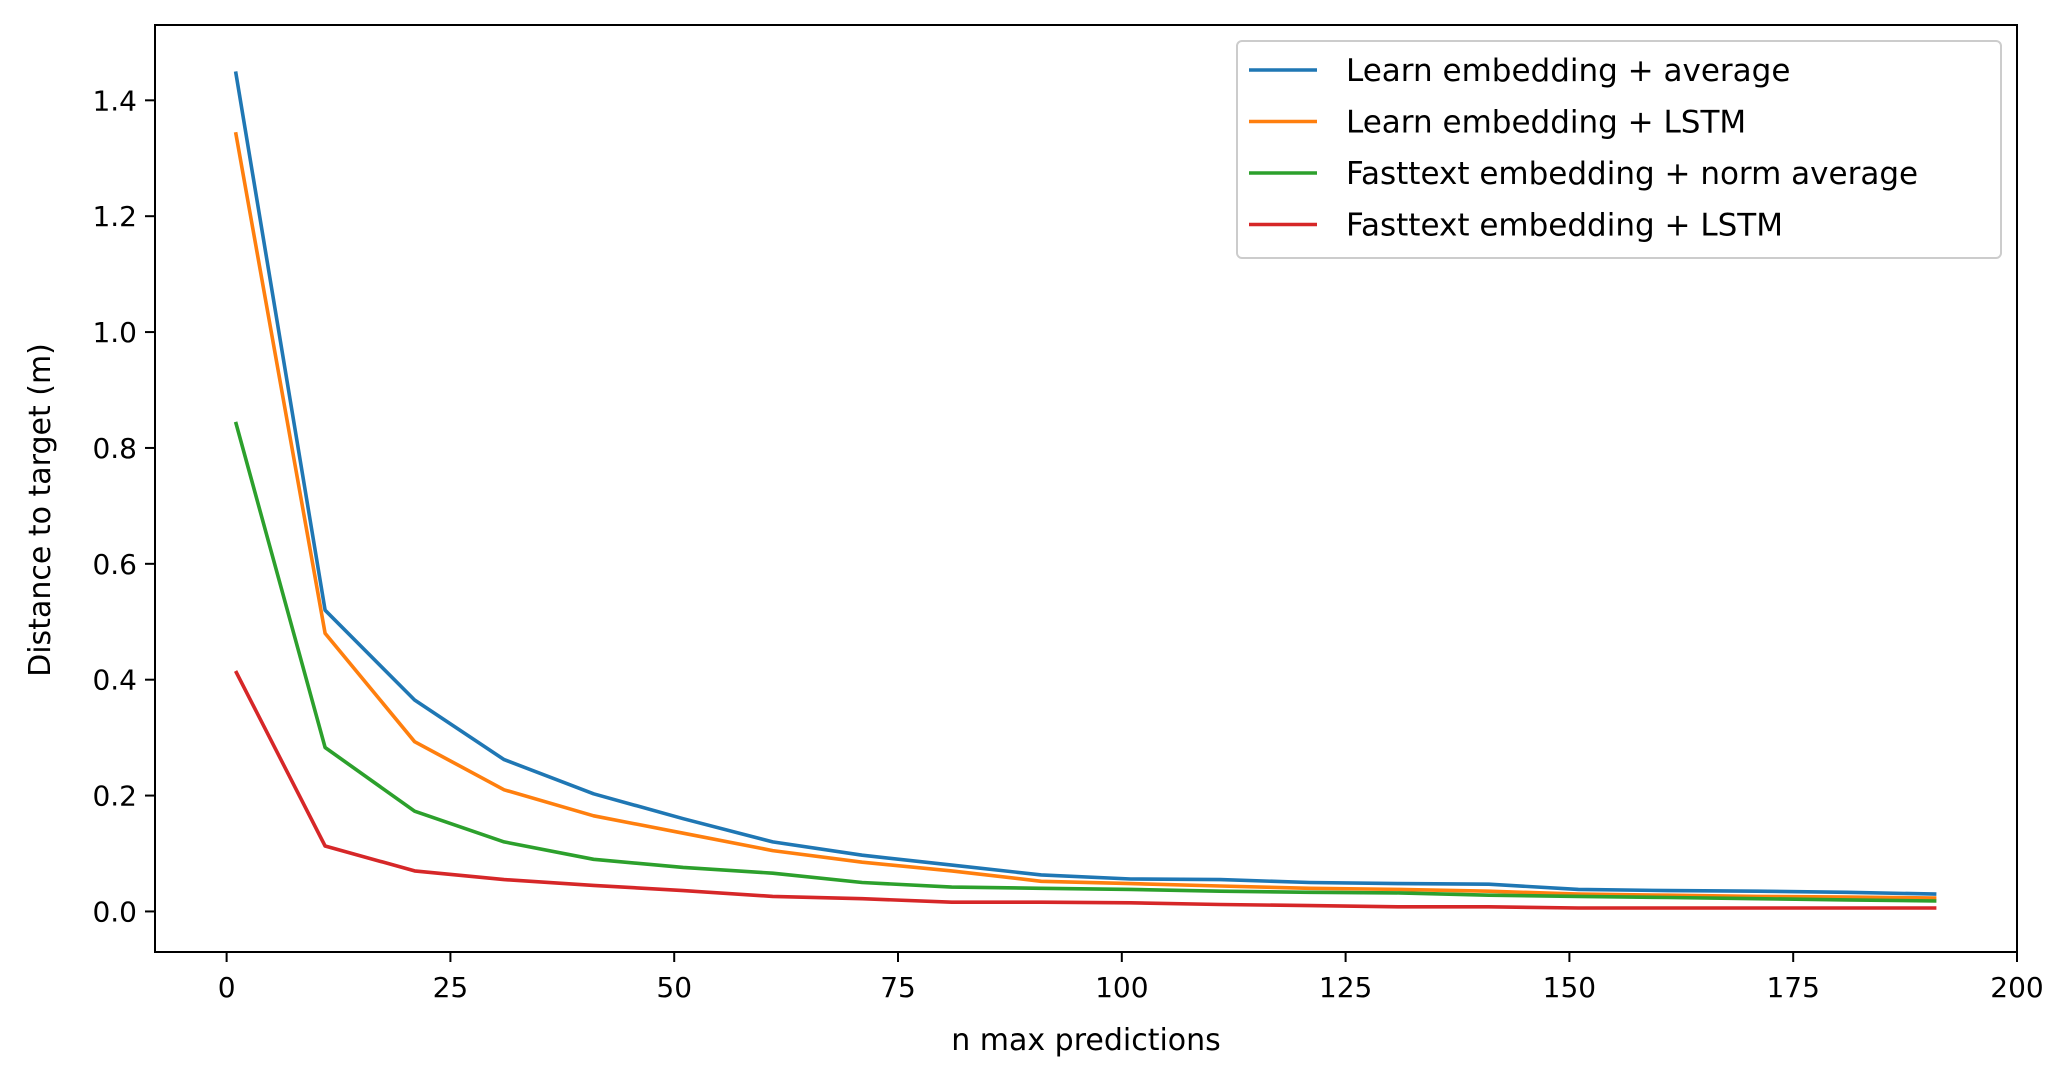 Image resolution: width=2066 pixels, height=1084 pixels. Describe the element at coordinates (114, 448) in the screenshot. I see `y-tick-label: 0.8` at that location.